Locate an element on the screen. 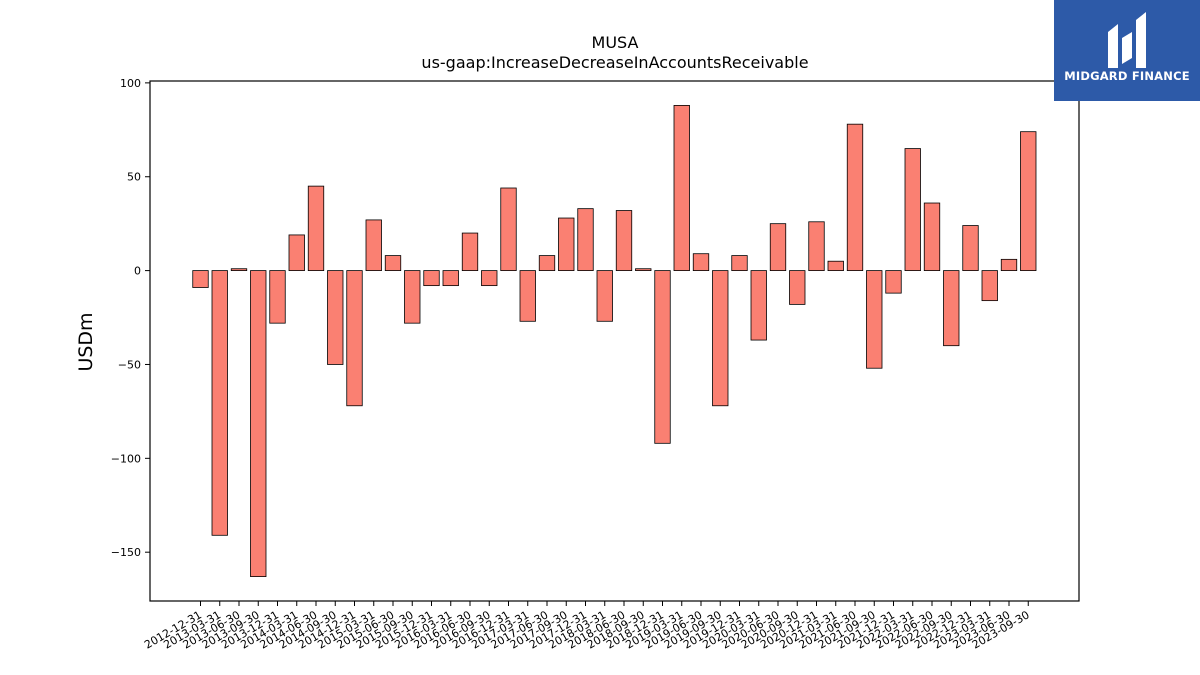 The image size is (1200, 675). chart-title: MUSA is located at coordinates (615, 42).